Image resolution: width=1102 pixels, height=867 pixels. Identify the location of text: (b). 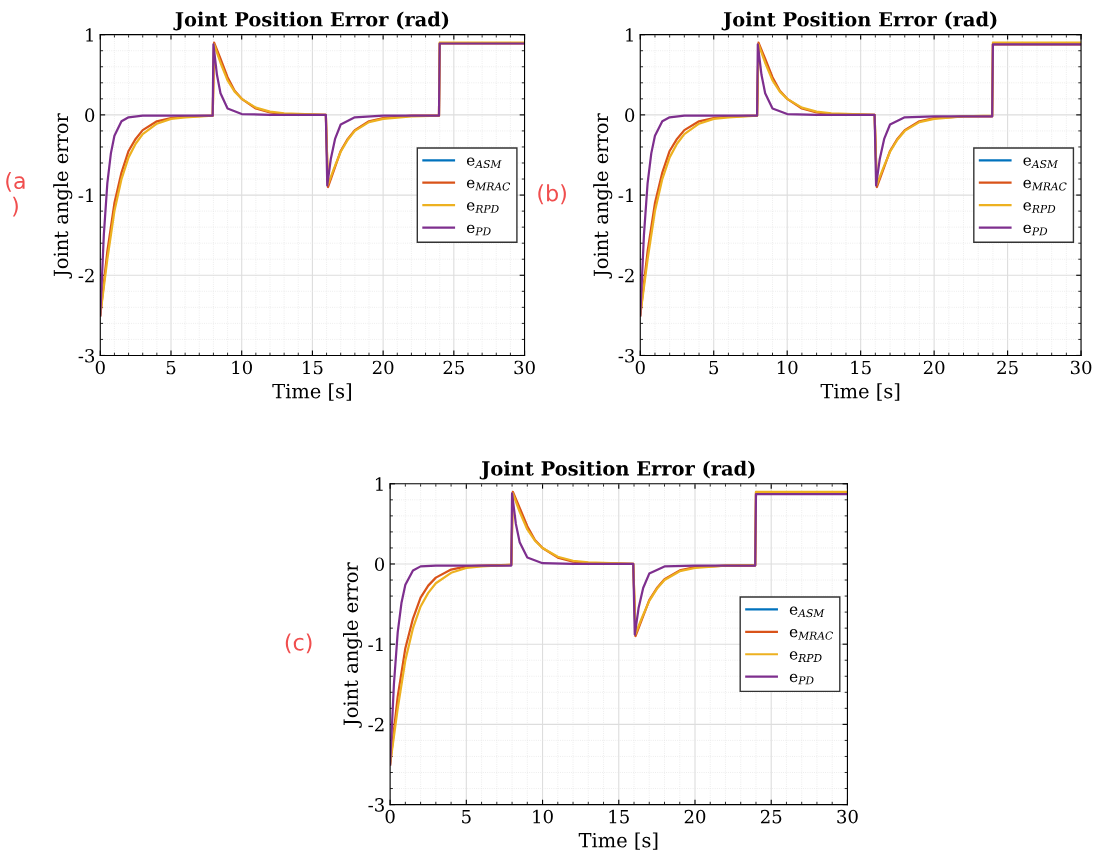
(552, 194).